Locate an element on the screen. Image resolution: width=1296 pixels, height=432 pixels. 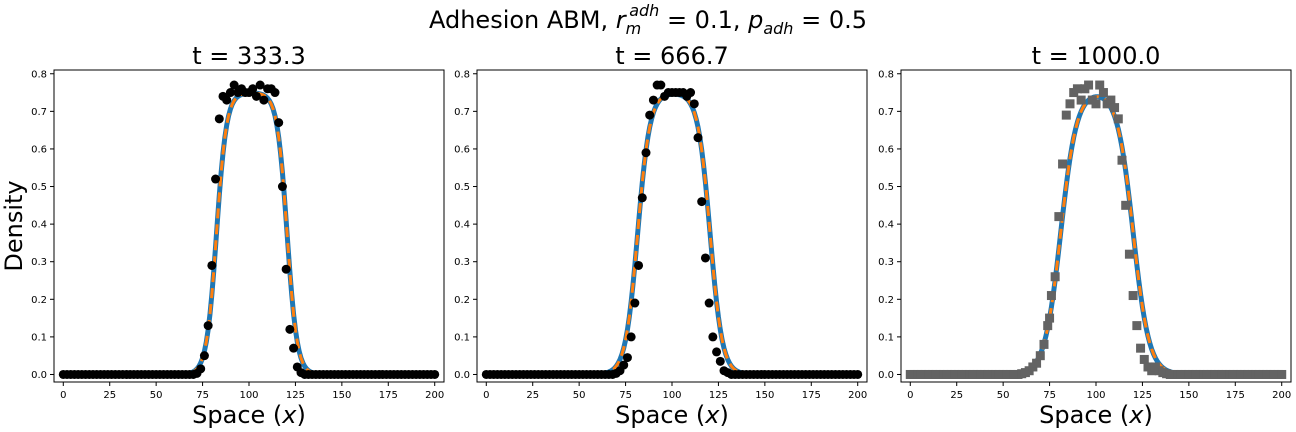
chart-1-ytick-label: 0.3 is located at coordinates (462, 262).